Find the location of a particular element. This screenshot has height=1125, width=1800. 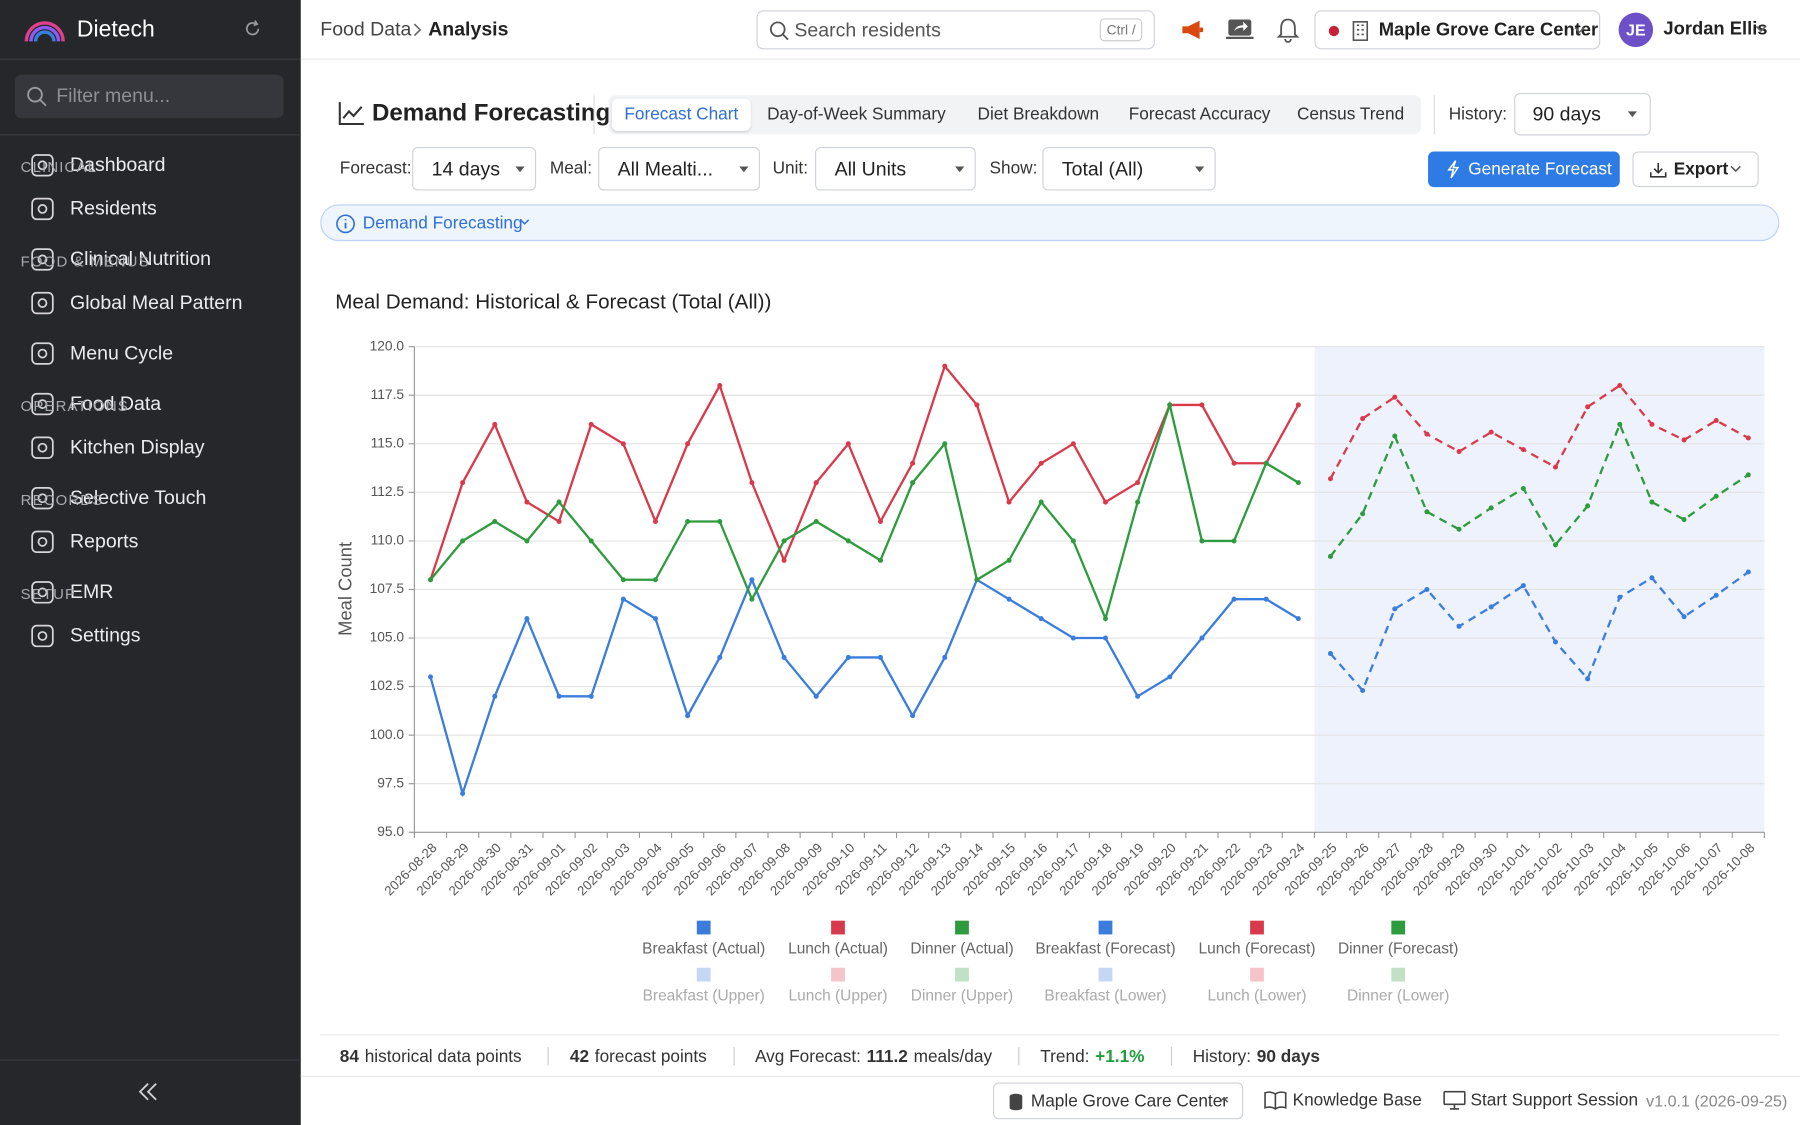

export-button: Export is located at coordinates (1695, 169).